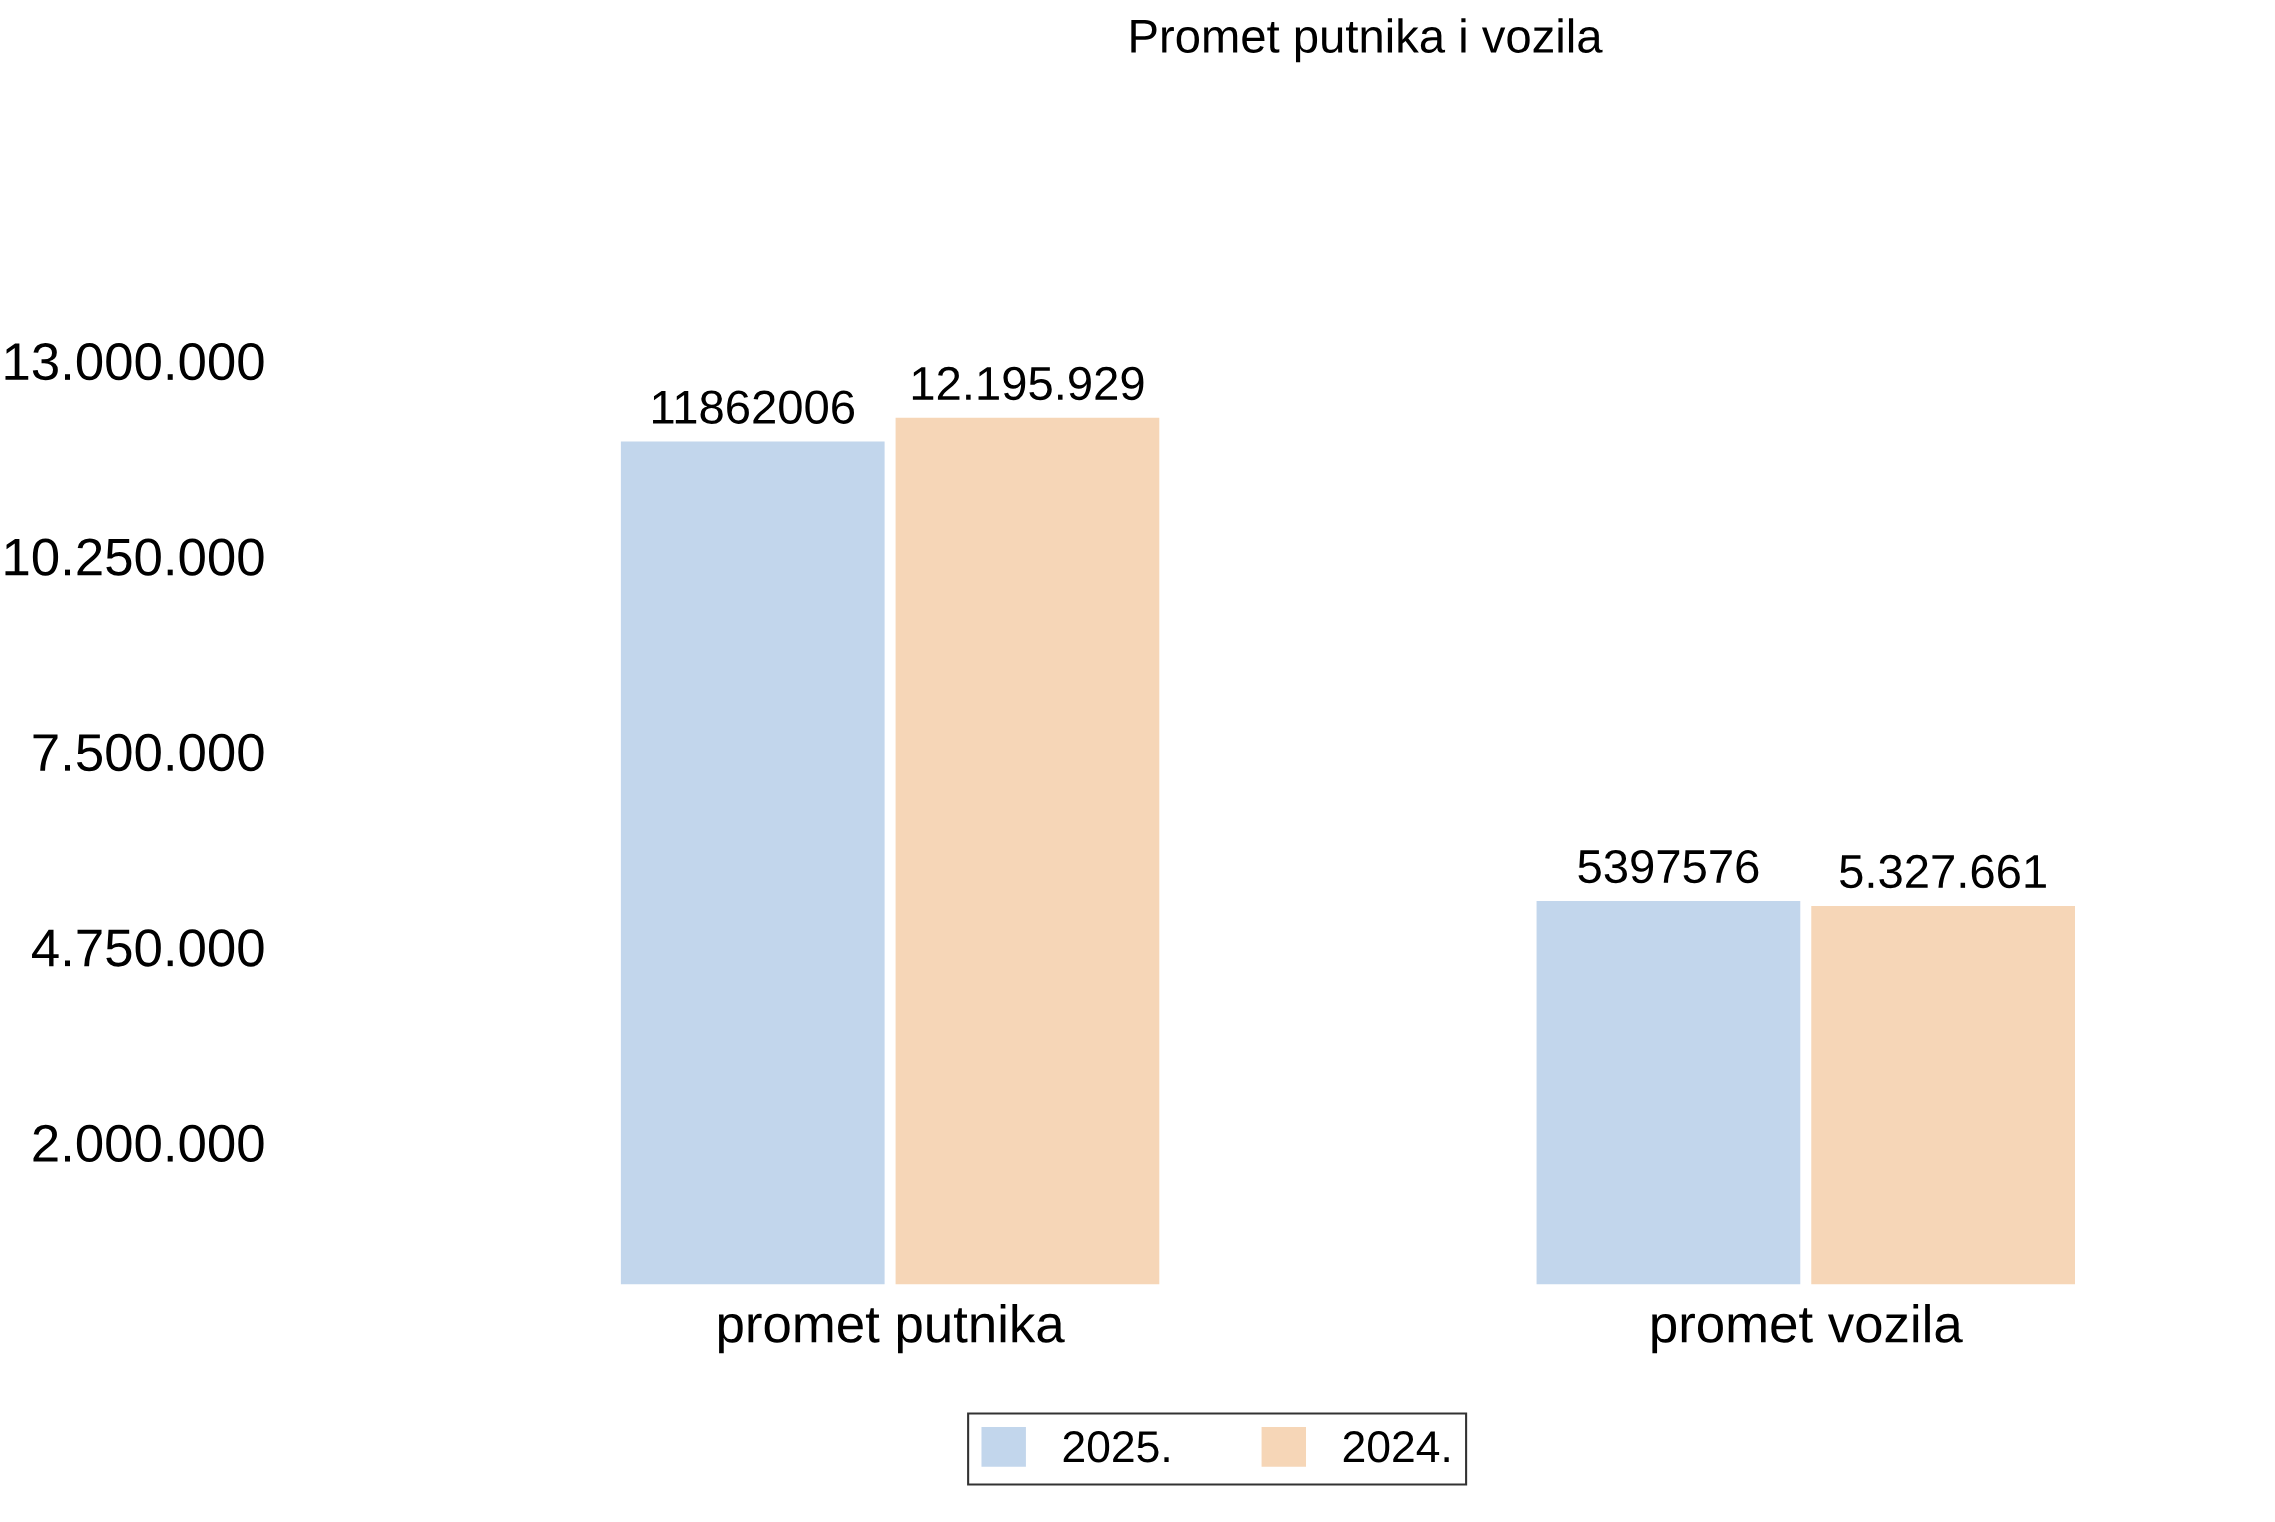 The height and width of the screenshot is (1522, 2275). Describe the element at coordinates (1367, 40) in the screenshot. I see `chart-title: Promet putnika i vozila` at that location.